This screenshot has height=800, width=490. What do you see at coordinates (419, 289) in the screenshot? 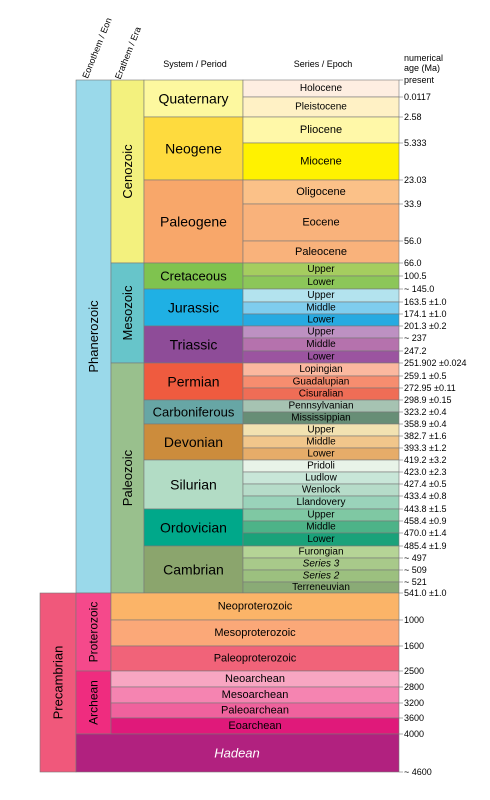
I see `age-label: ~ 145.0` at bounding box center [419, 289].